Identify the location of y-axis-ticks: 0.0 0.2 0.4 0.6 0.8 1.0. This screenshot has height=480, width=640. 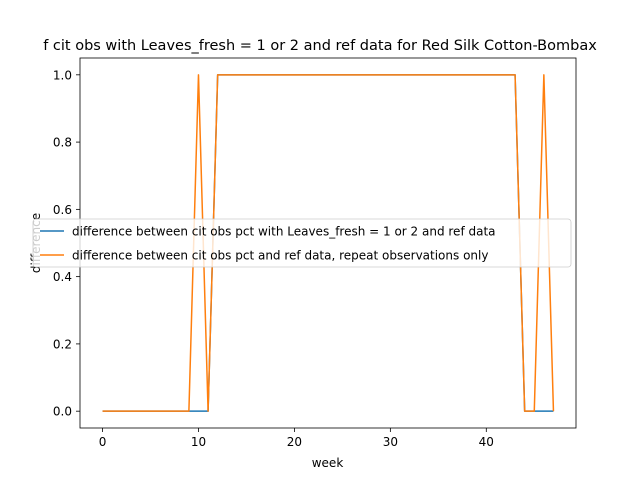
(66, 243).